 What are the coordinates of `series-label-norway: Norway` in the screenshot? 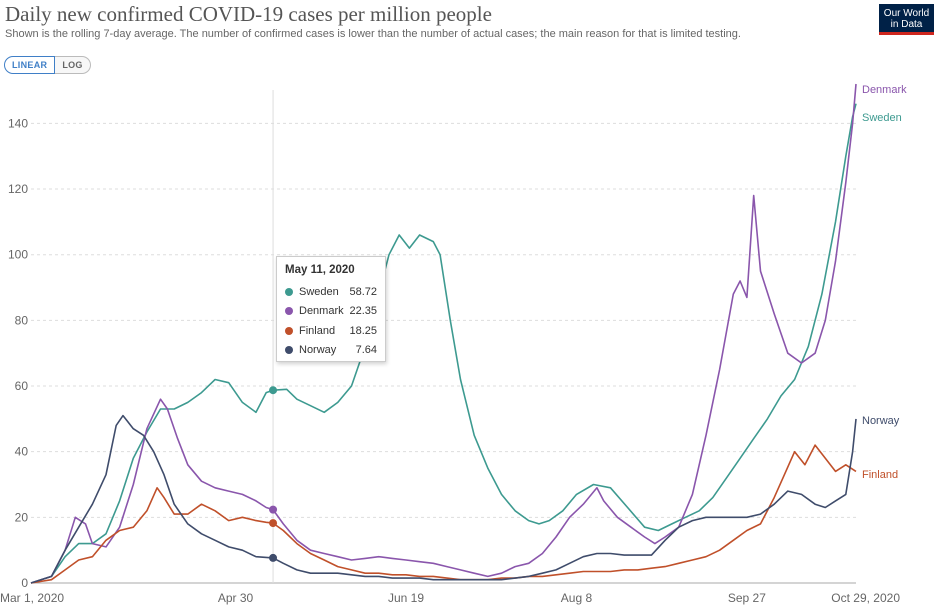 It's located at (881, 421).